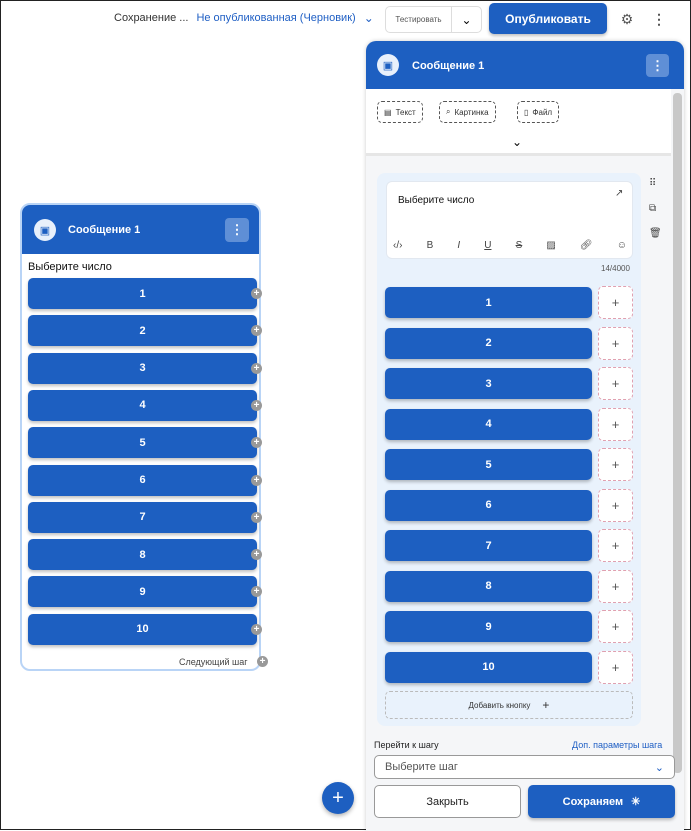 The image size is (691, 831). I want to click on underline-icon: U, so click(488, 245).